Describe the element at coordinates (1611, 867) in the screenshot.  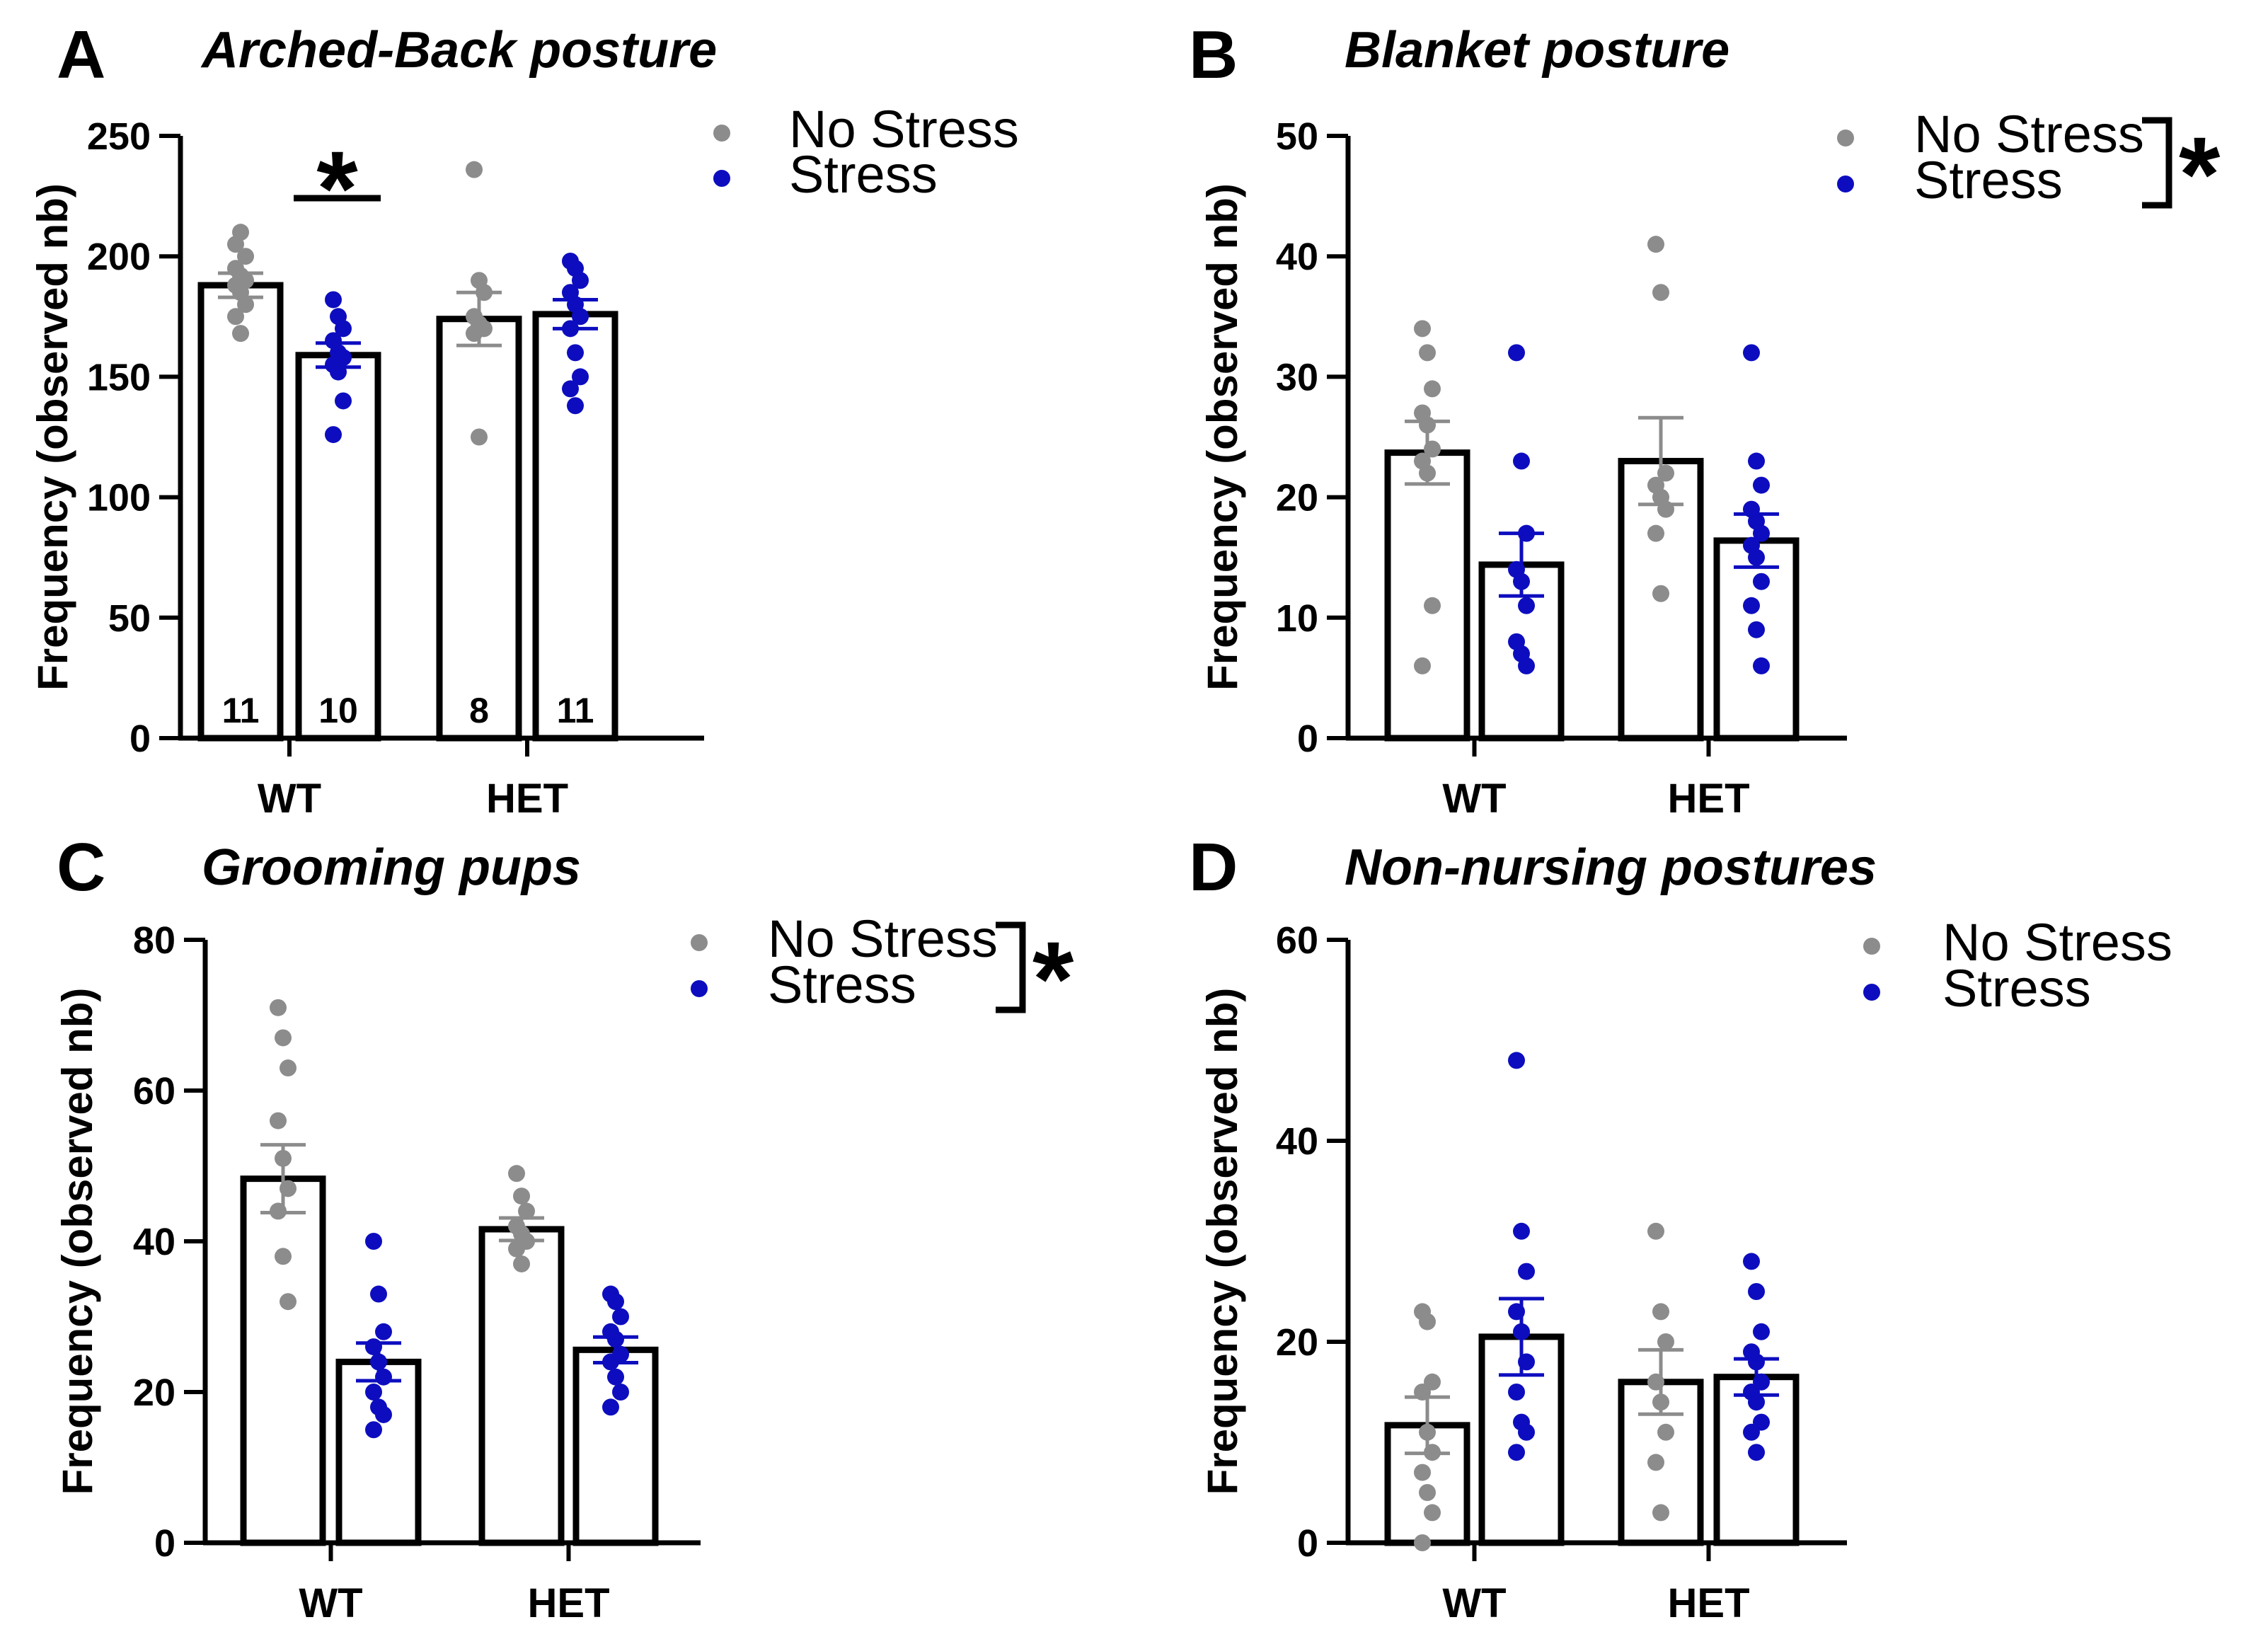
I see `panel-title: Non-nursing postures` at that location.